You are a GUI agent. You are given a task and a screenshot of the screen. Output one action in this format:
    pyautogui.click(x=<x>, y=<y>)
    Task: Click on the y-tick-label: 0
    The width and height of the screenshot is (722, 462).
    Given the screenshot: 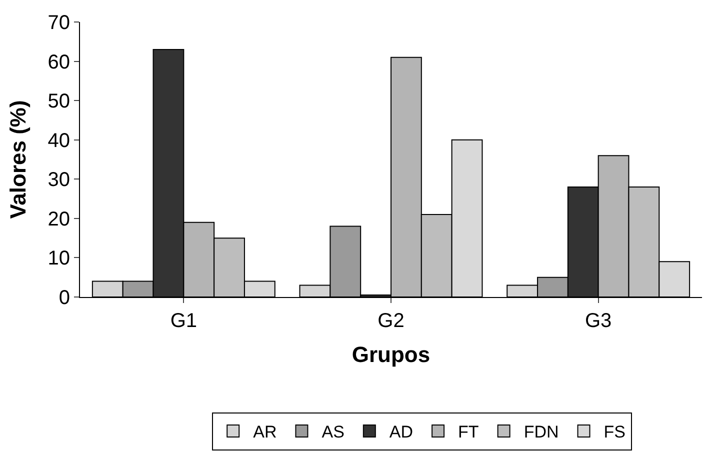 What is the action you would take?
    pyautogui.click(x=64, y=298)
    